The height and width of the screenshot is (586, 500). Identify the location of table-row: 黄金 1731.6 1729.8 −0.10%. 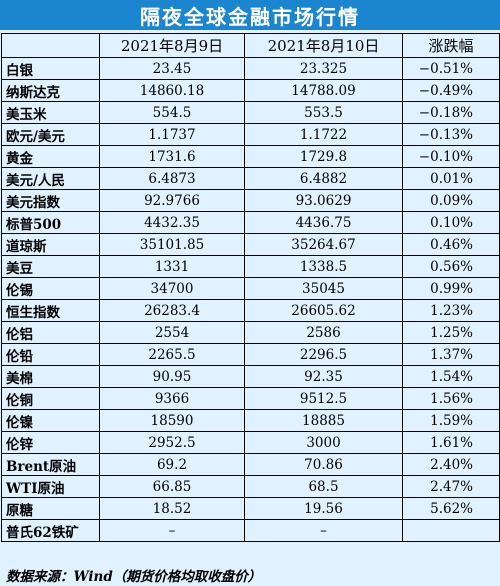
(250, 156).